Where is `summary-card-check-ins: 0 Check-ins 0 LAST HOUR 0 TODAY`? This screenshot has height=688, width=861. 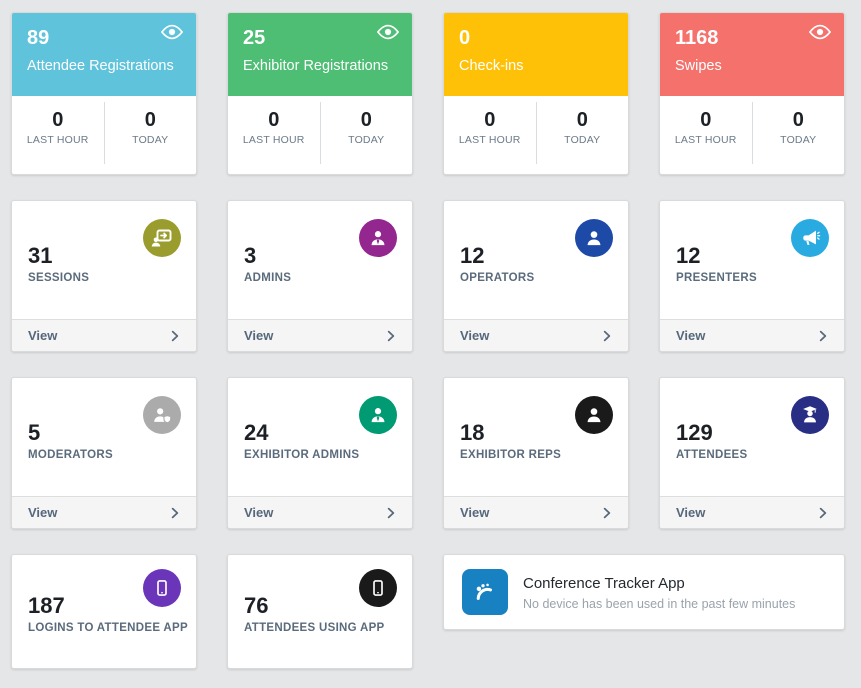
summary-card-check-ins: 0 Check-ins 0 LAST HOUR 0 TODAY is located at coordinates (536, 93).